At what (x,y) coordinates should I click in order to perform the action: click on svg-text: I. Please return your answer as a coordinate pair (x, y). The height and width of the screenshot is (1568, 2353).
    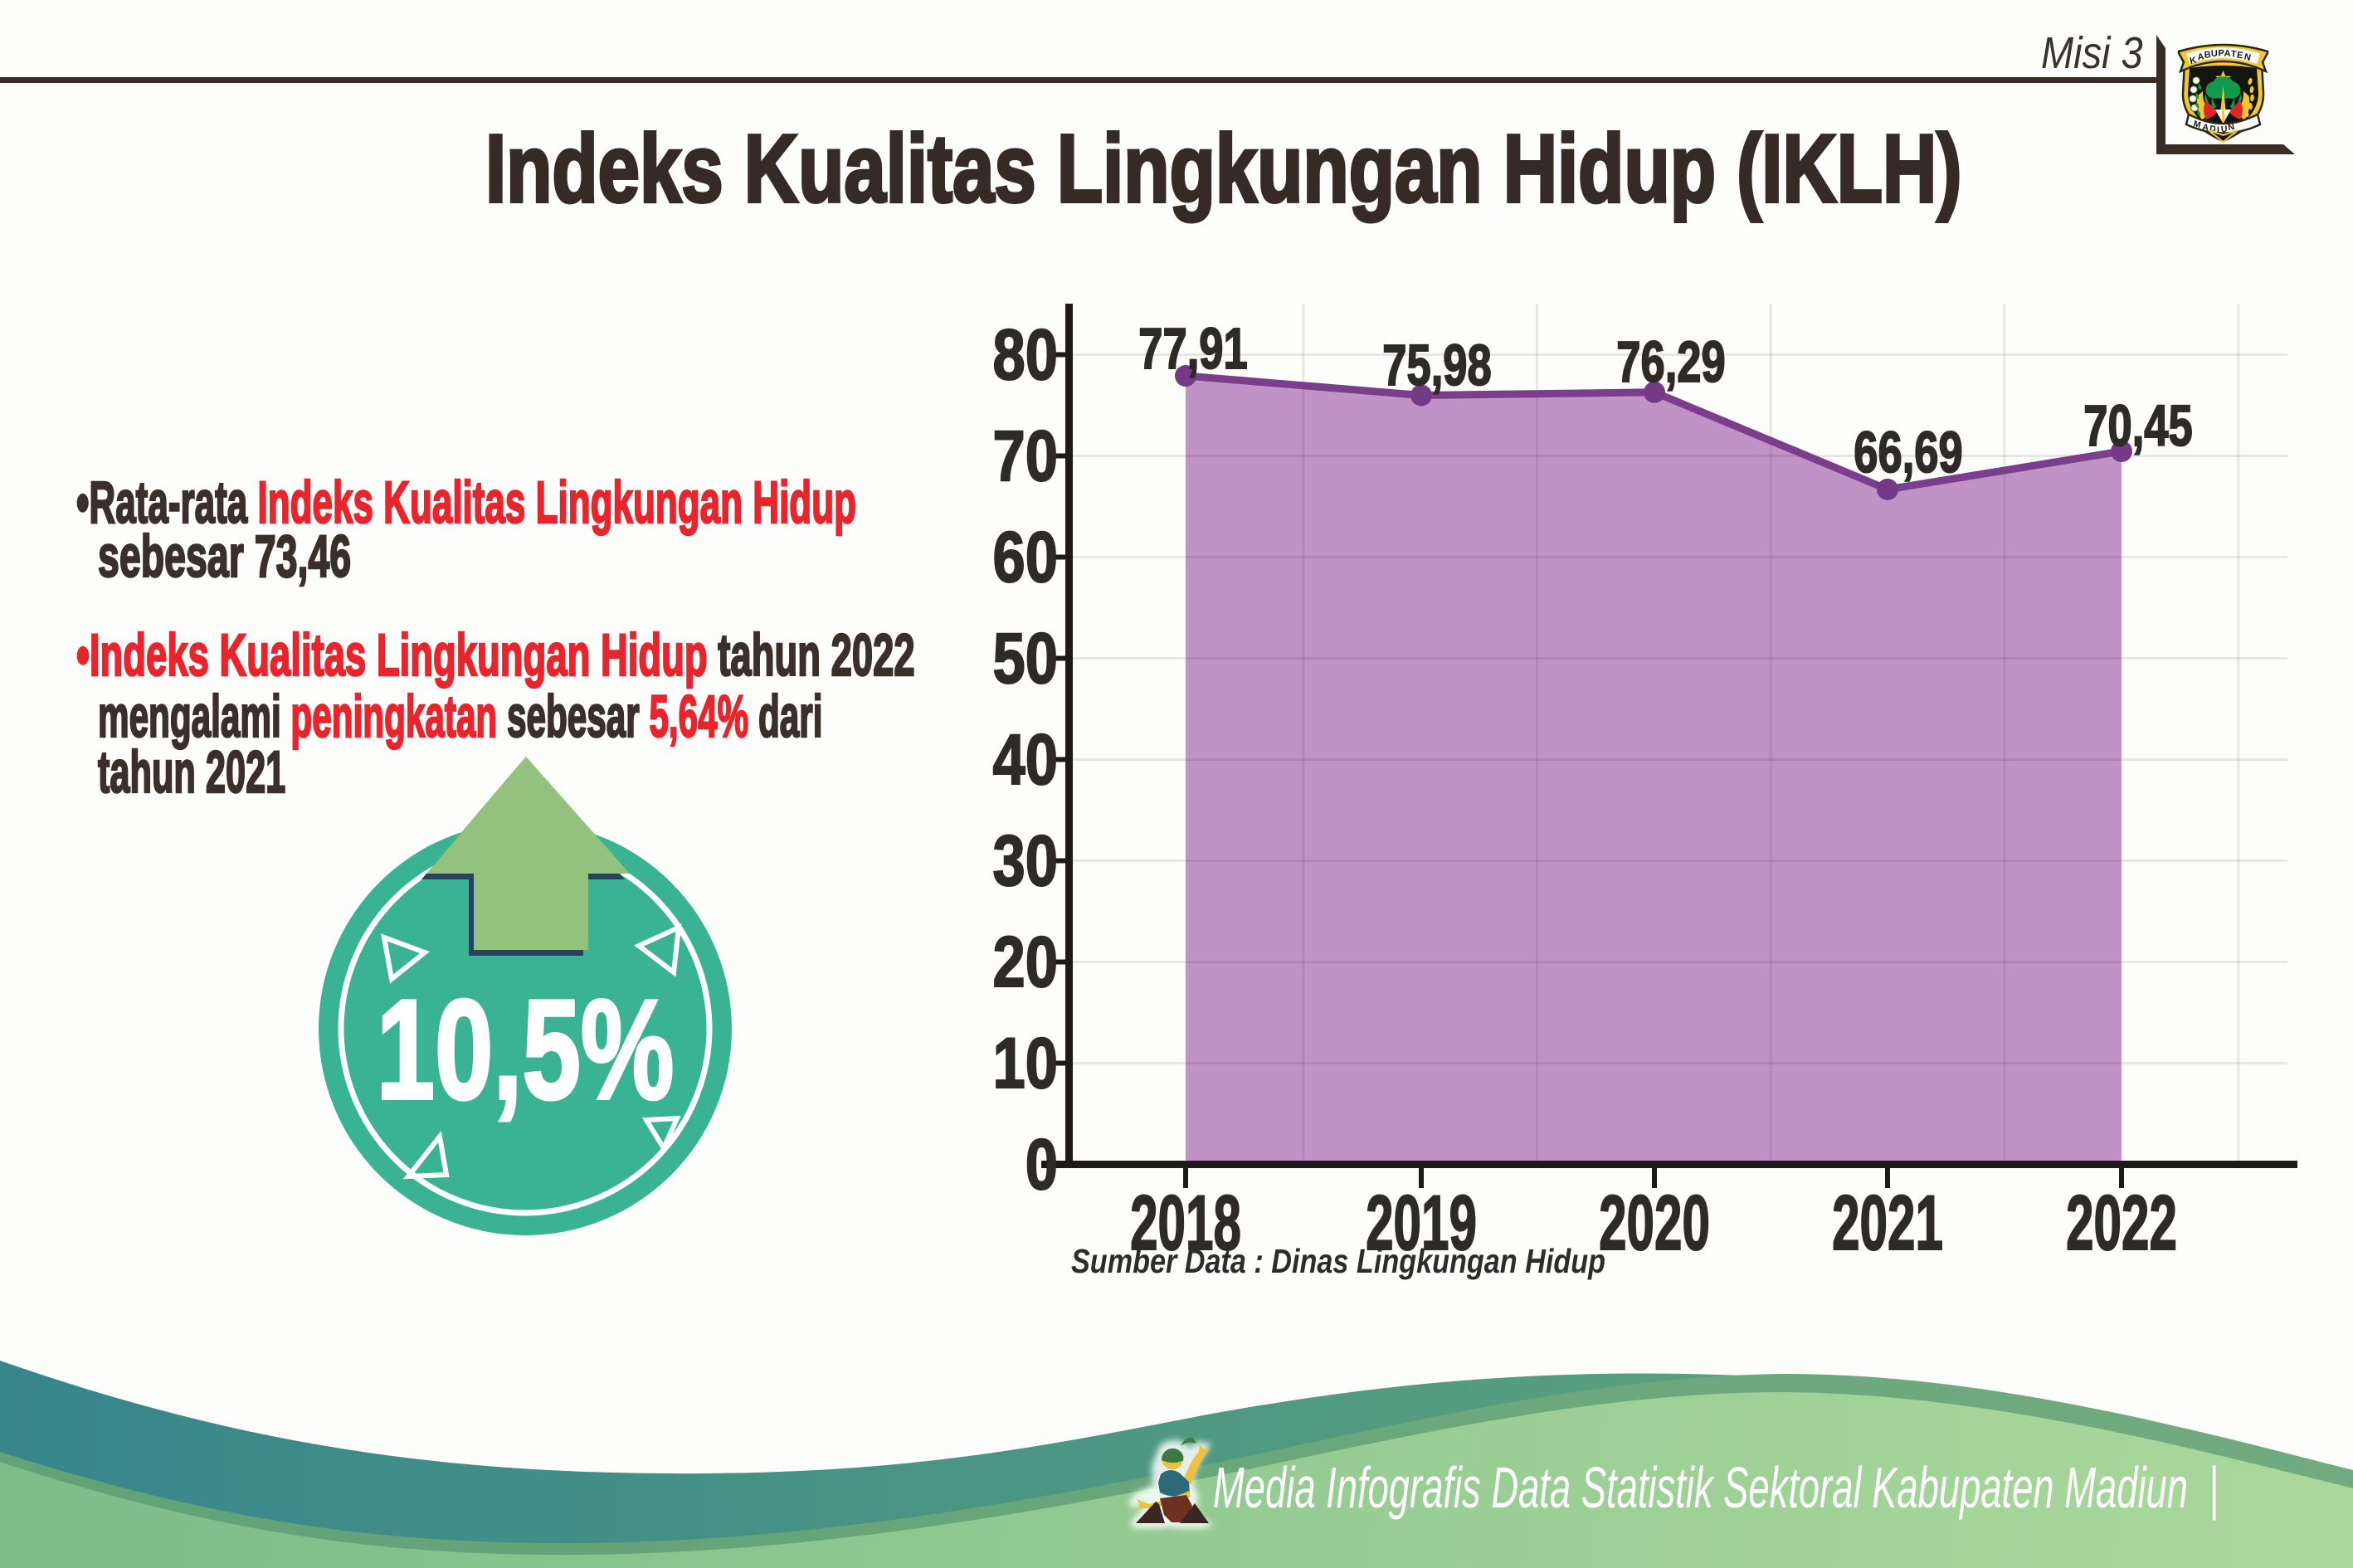
    Looking at the image, I should click on (2218, 130).